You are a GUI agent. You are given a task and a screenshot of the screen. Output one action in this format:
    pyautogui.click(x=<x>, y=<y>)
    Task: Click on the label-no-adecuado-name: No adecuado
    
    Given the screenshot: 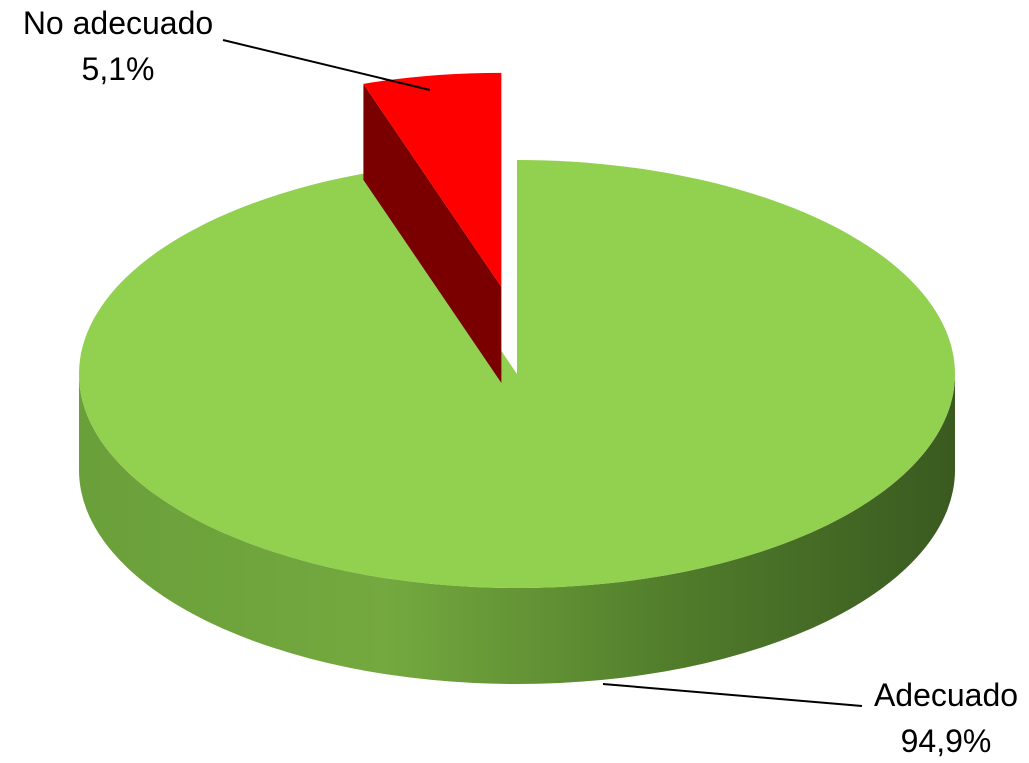 What is the action you would take?
    pyautogui.click(x=118, y=23)
    